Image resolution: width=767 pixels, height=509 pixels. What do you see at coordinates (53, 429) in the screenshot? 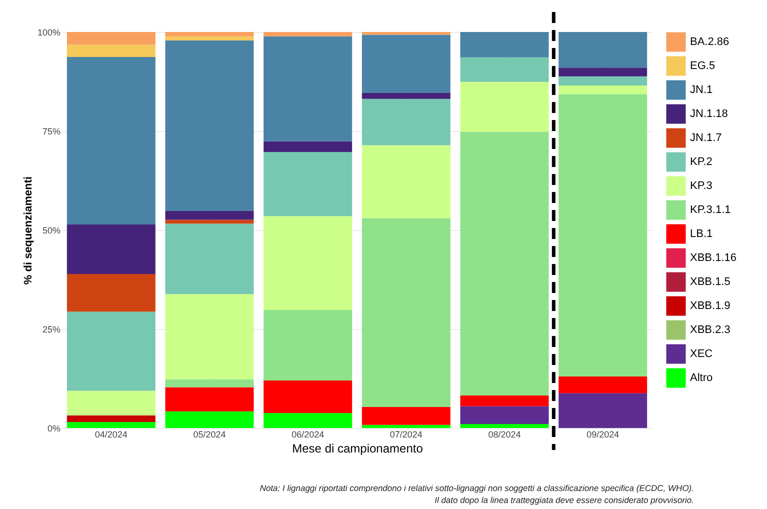
I see `y-tick-label: 0%` at bounding box center [53, 429].